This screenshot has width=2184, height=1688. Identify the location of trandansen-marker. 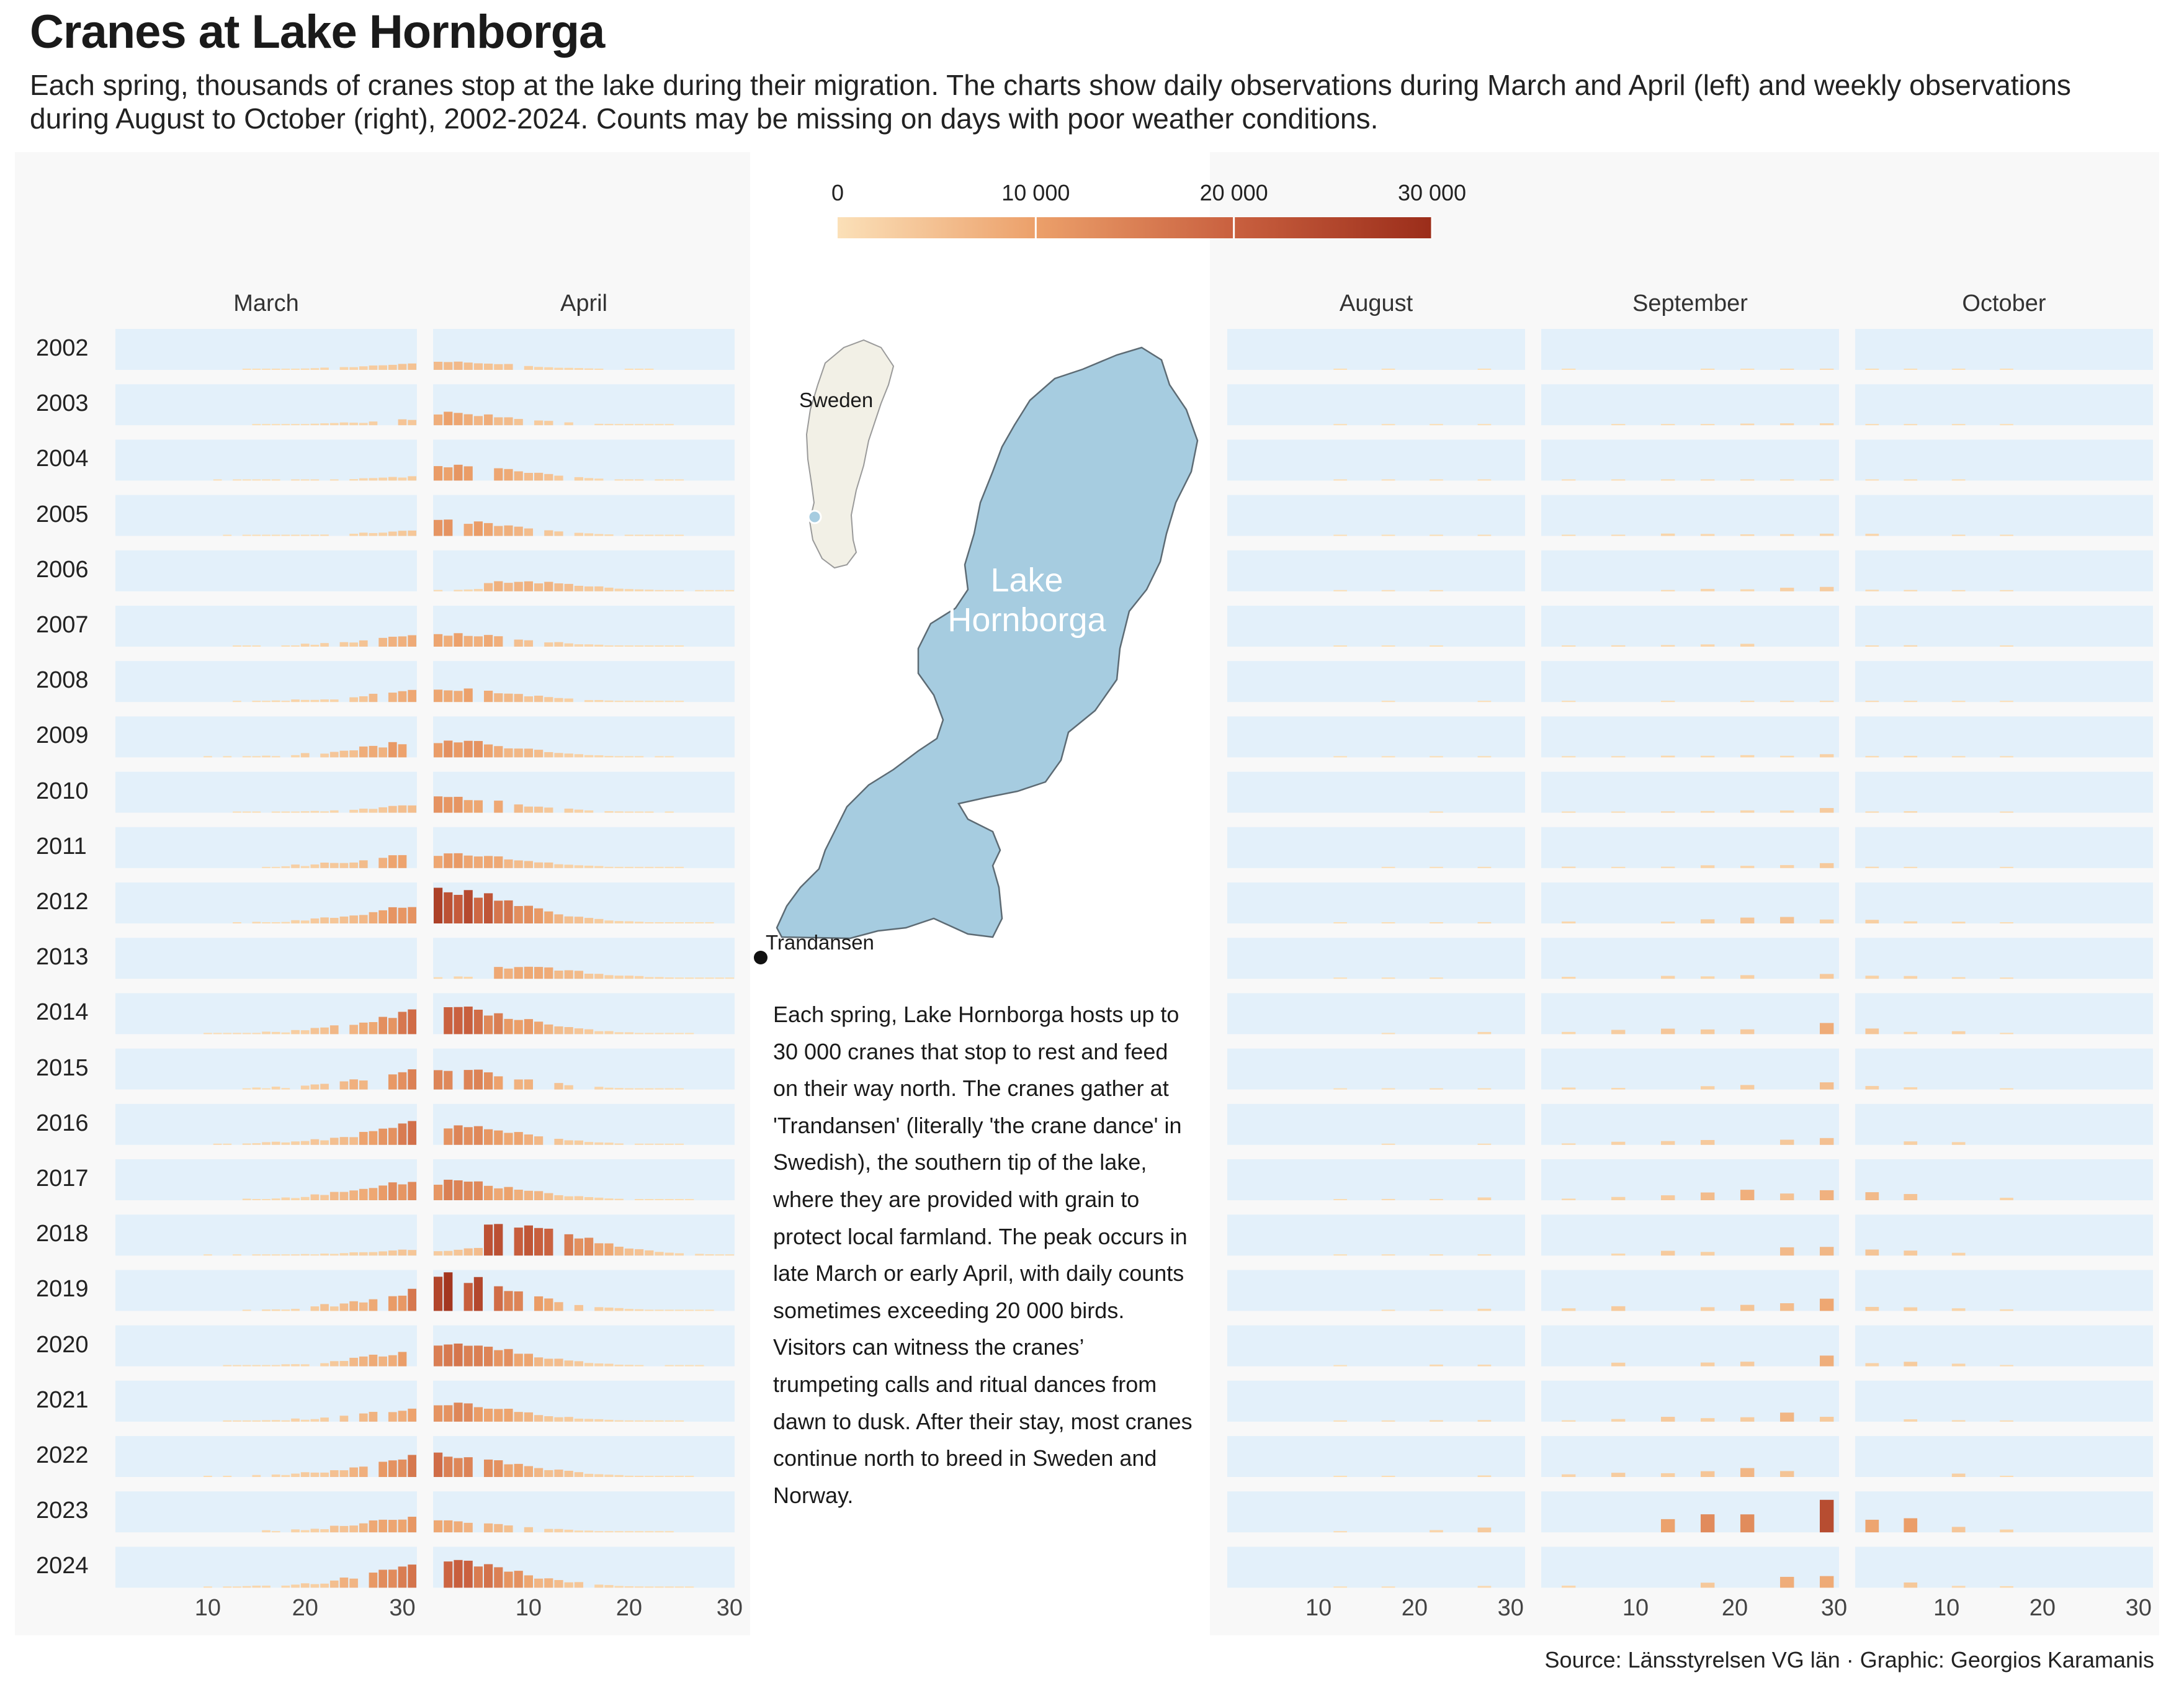
(761, 957).